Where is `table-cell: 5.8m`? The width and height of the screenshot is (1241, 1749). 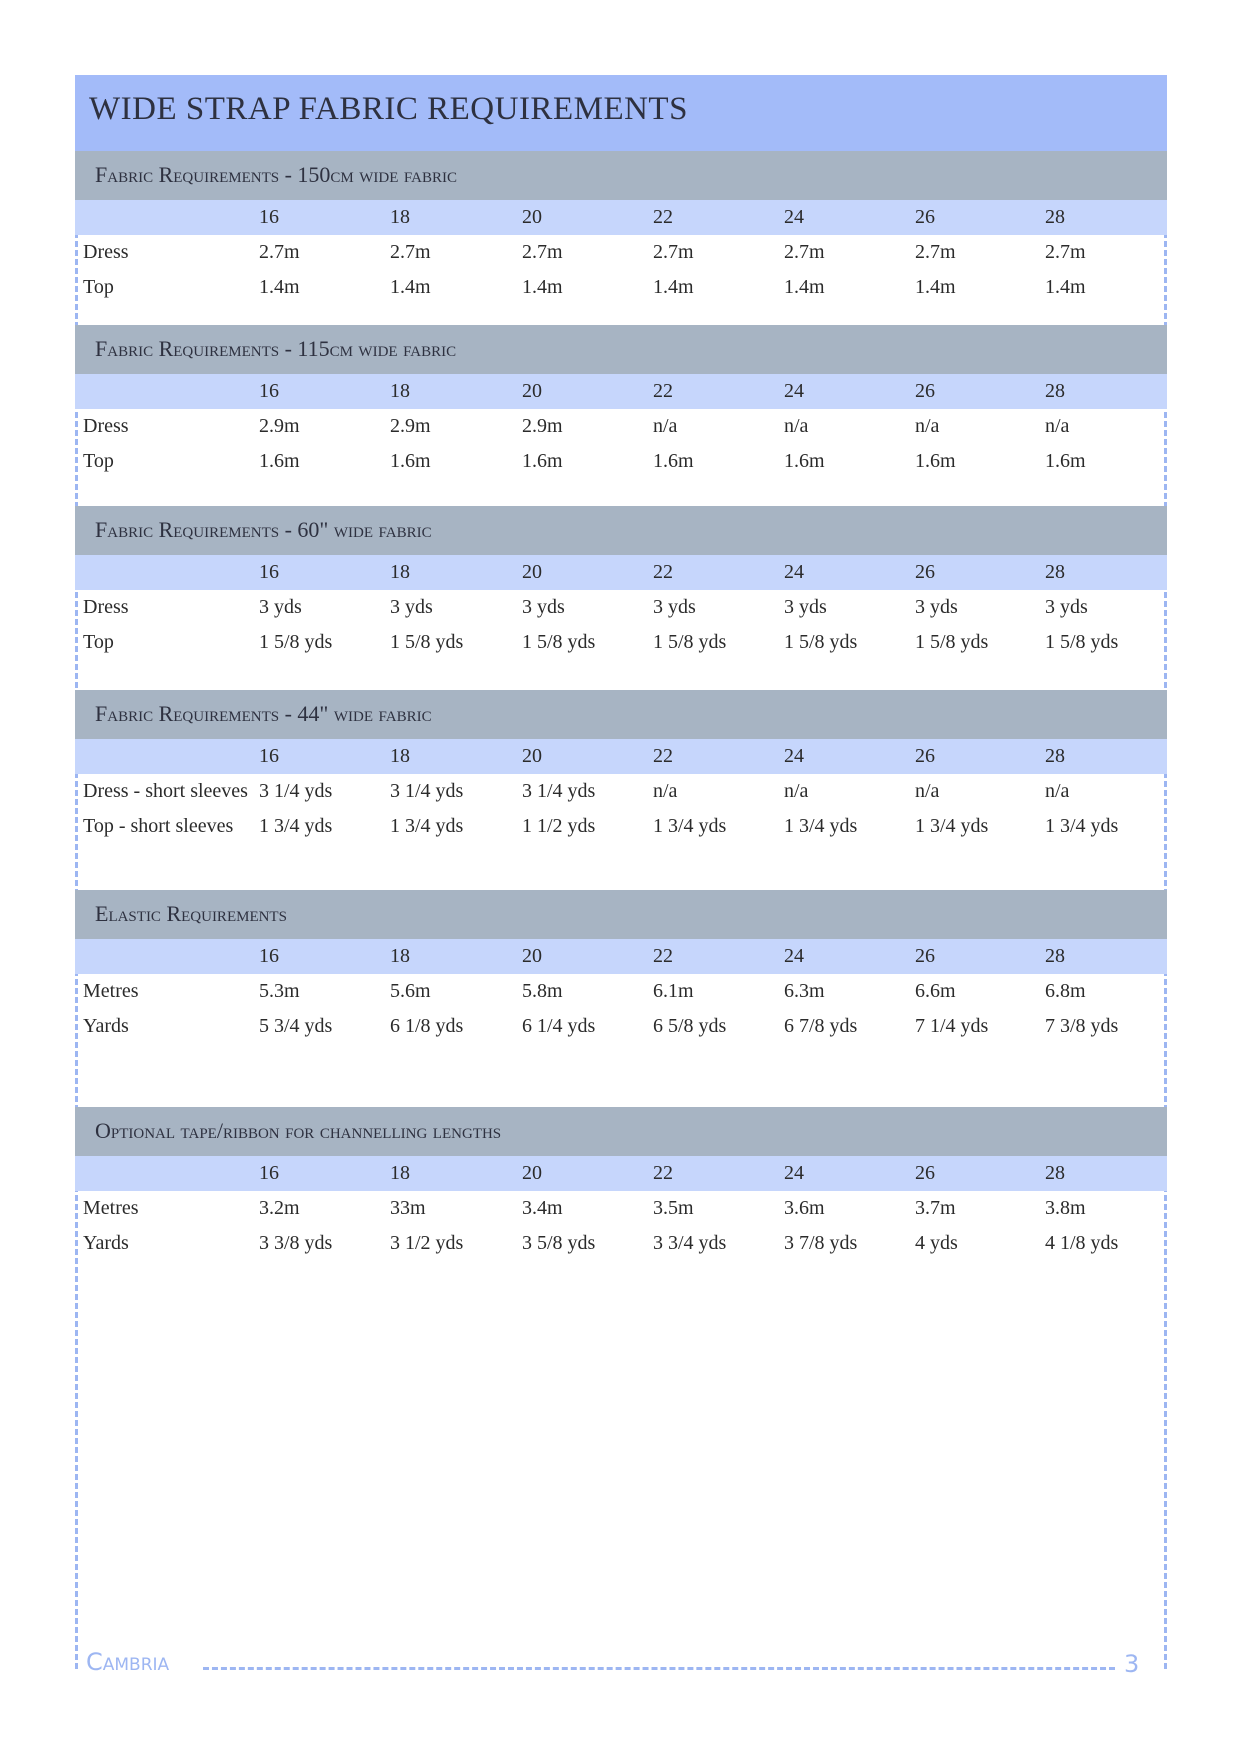 table-cell: 5.8m is located at coordinates (542, 991).